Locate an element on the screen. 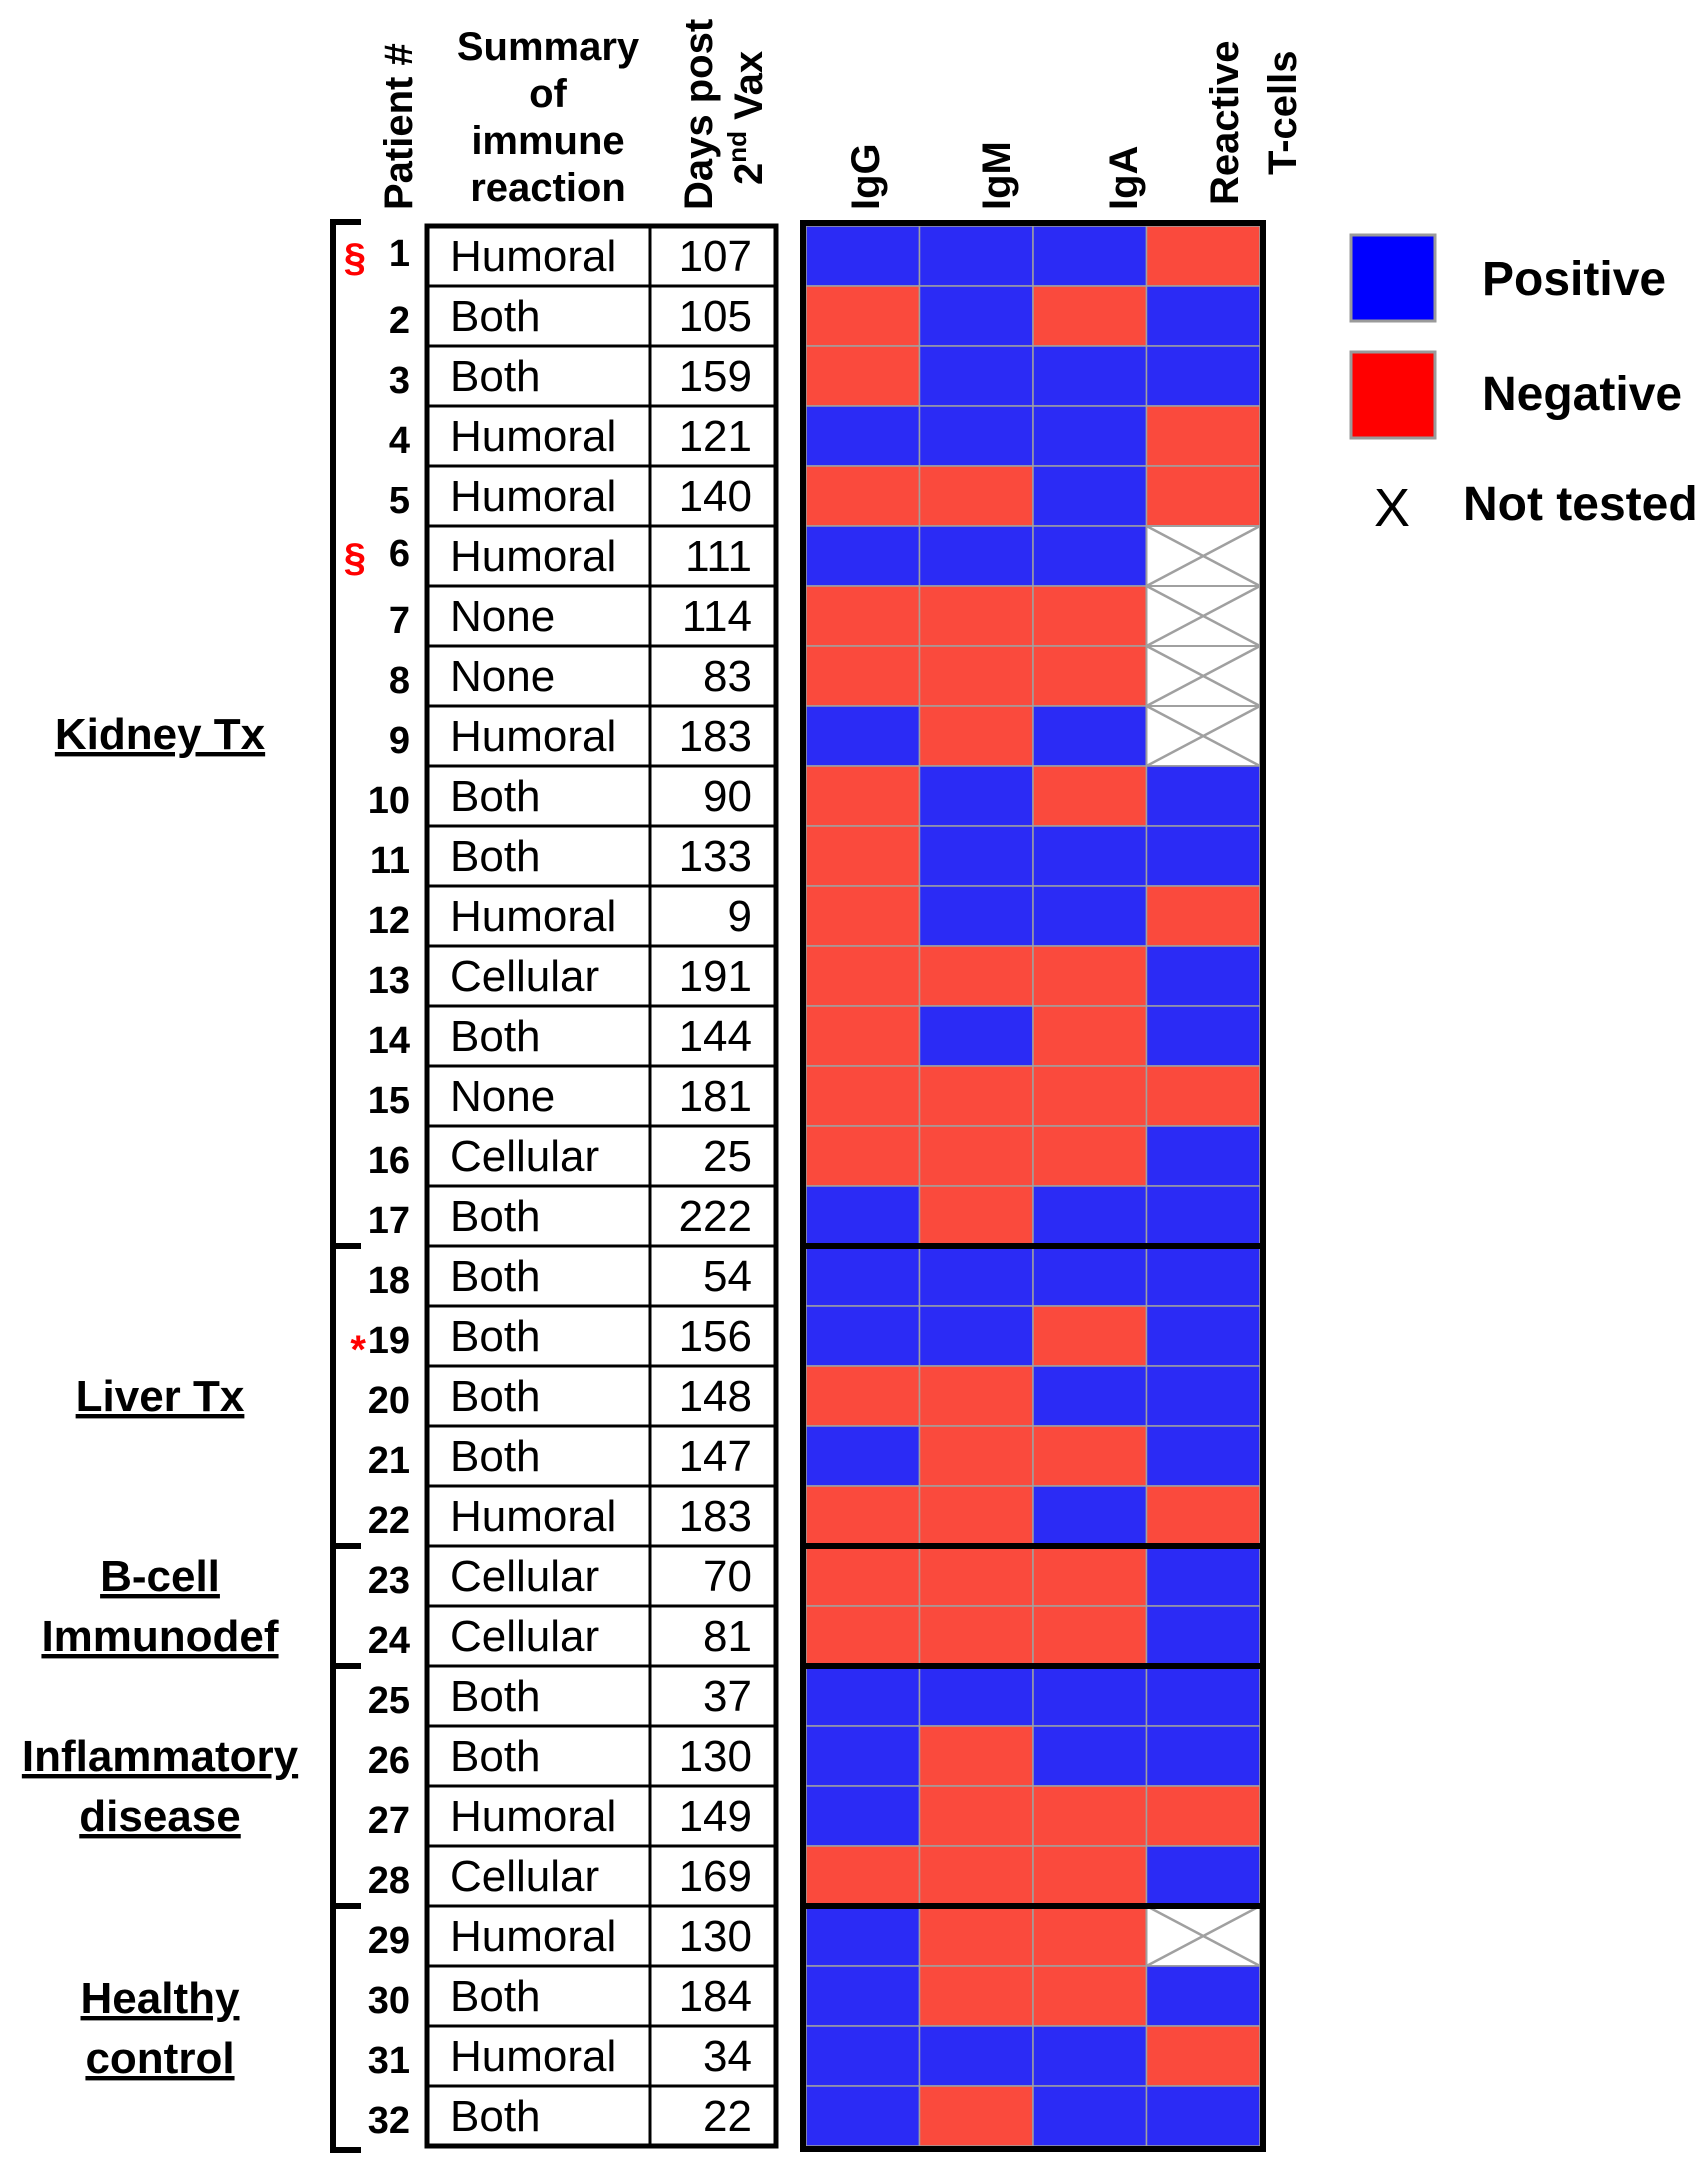 This screenshot has height=2163, width=1705. group-label: Immunodef is located at coordinates (159, 1636).